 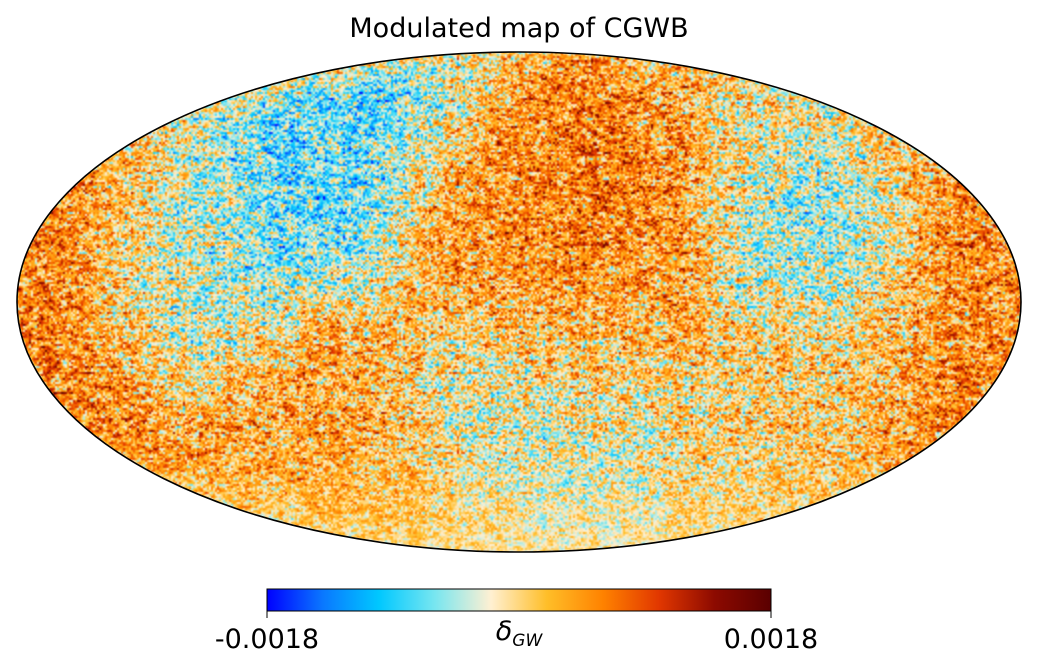 I want to click on colorbar, so click(x=519, y=600).